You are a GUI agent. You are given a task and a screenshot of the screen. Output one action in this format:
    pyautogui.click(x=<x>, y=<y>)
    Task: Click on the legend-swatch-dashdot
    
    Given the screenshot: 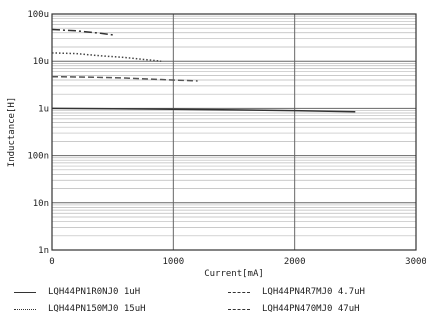 What is the action you would take?
    pyautogui.click(x=239, y=309)
    